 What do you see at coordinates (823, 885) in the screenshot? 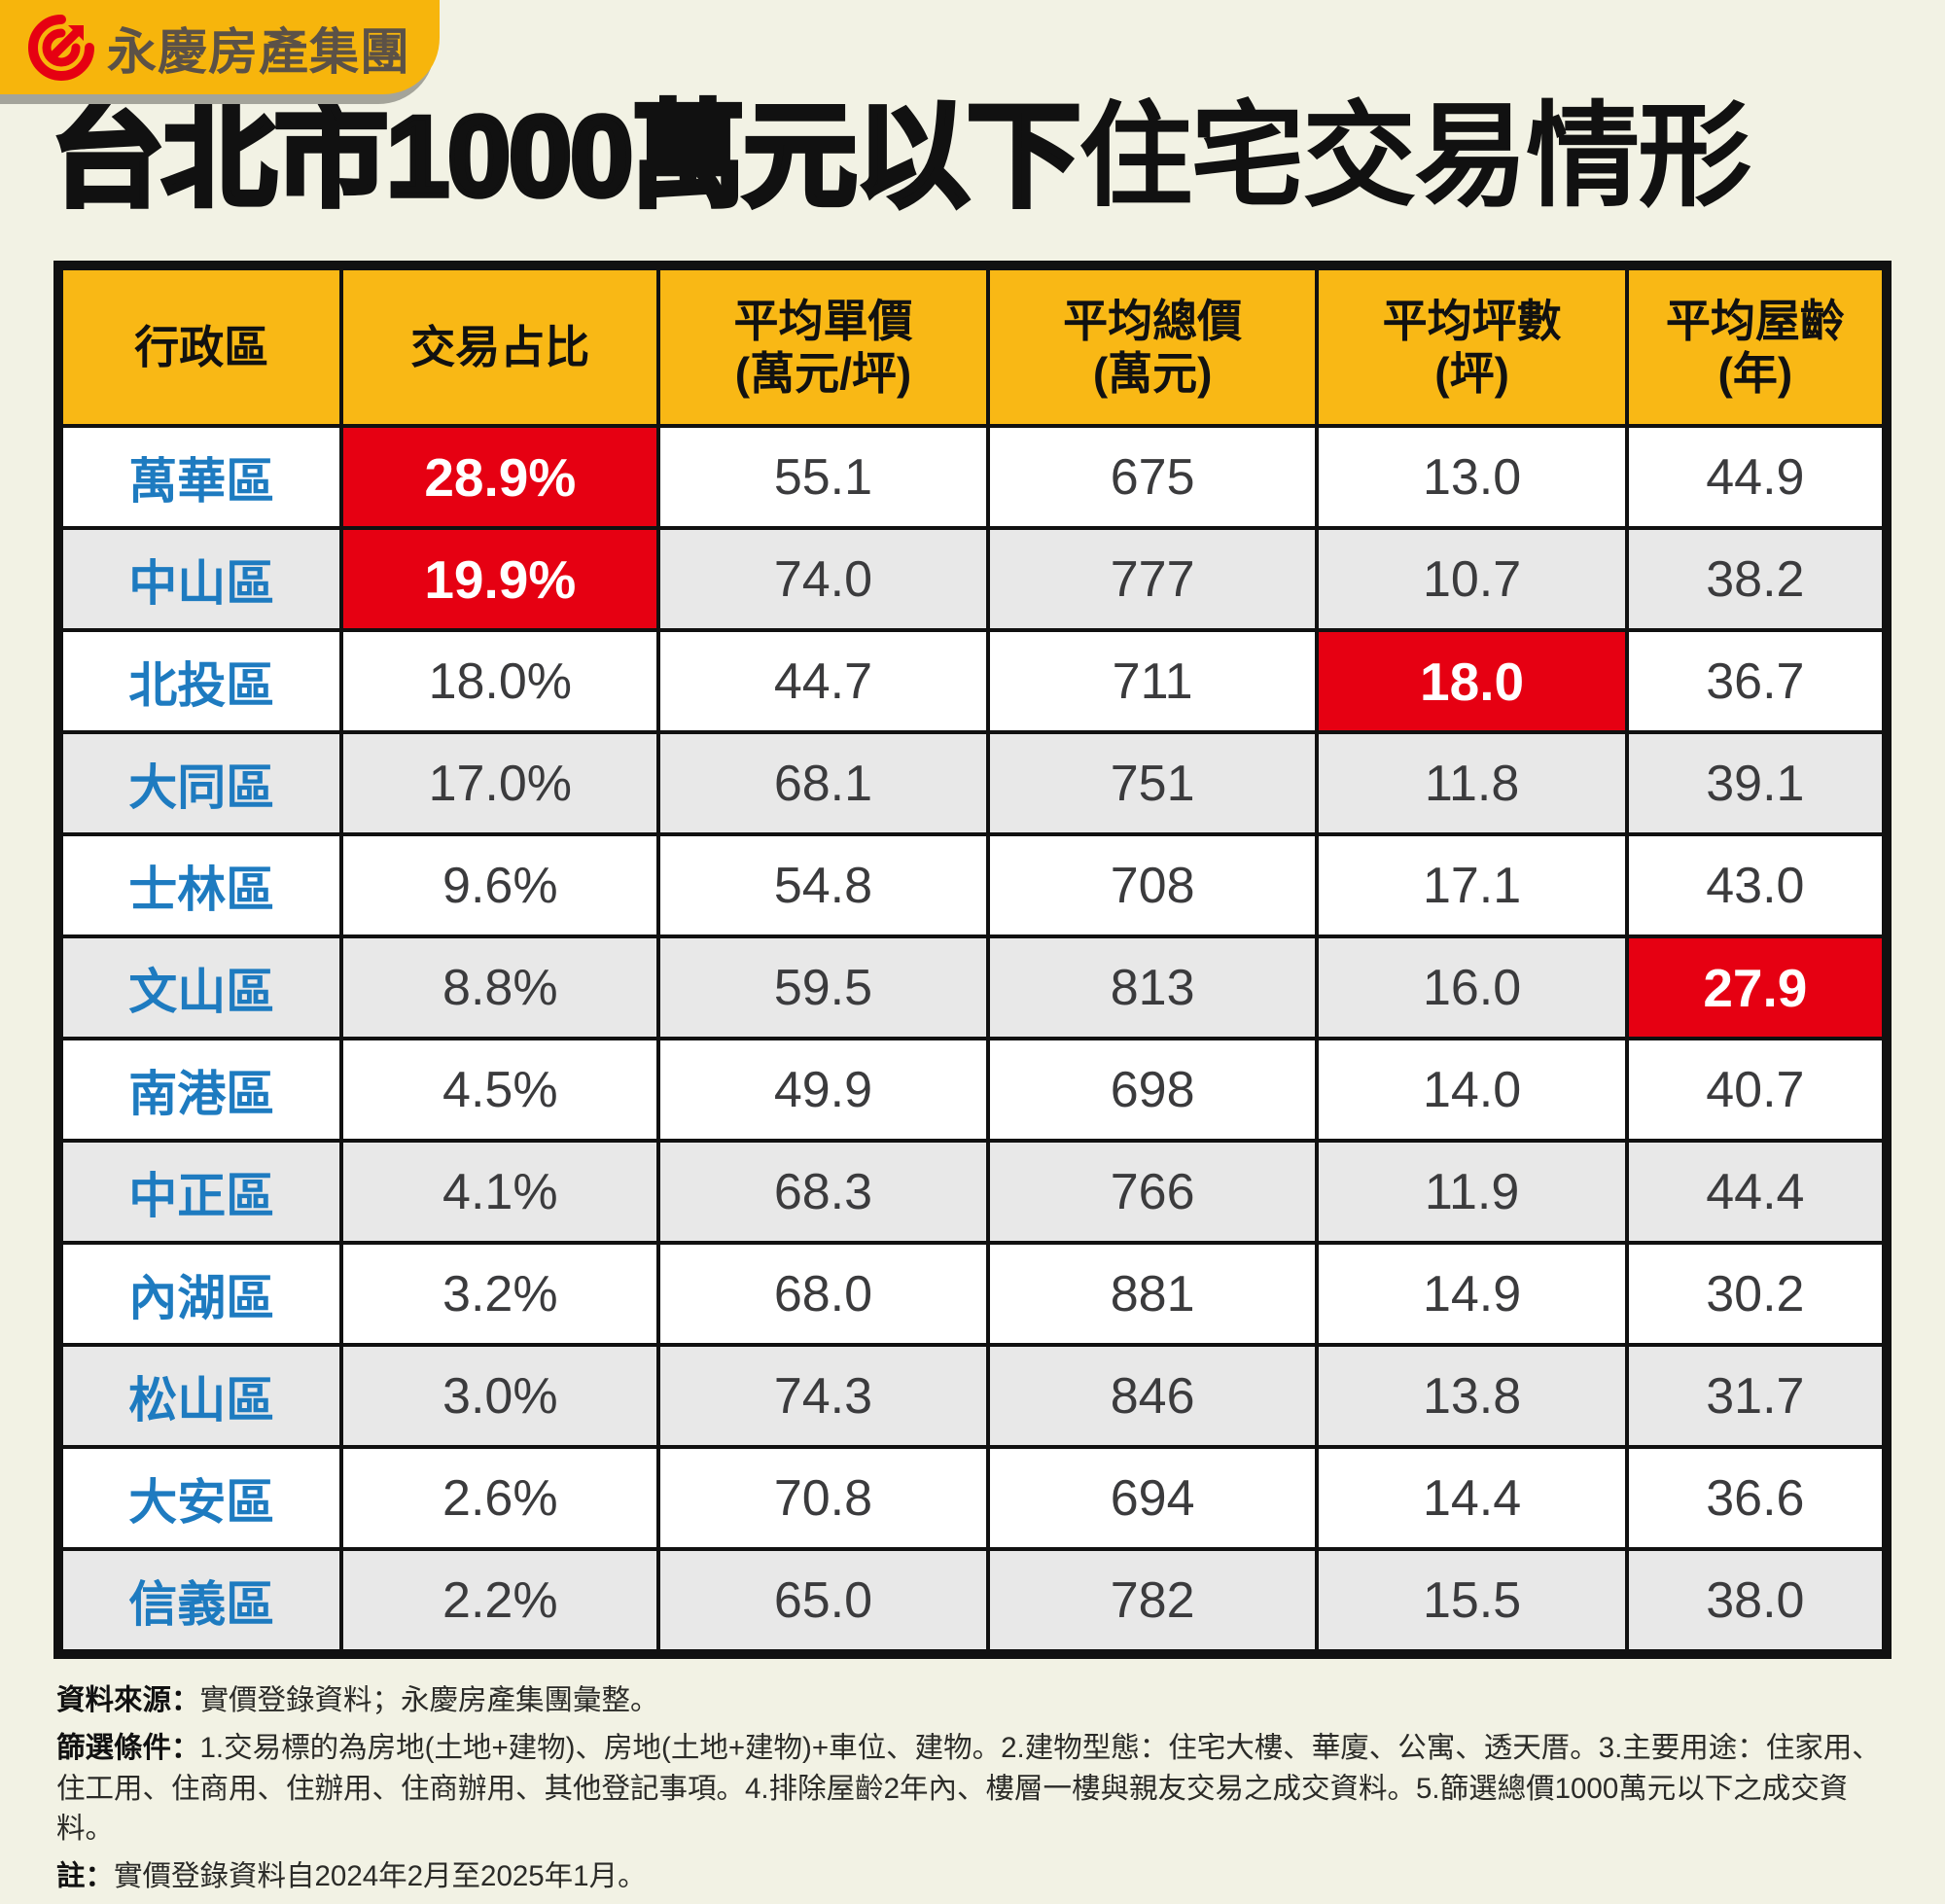
I see `value-cell: 54.8` at bounding box center [823, 885].